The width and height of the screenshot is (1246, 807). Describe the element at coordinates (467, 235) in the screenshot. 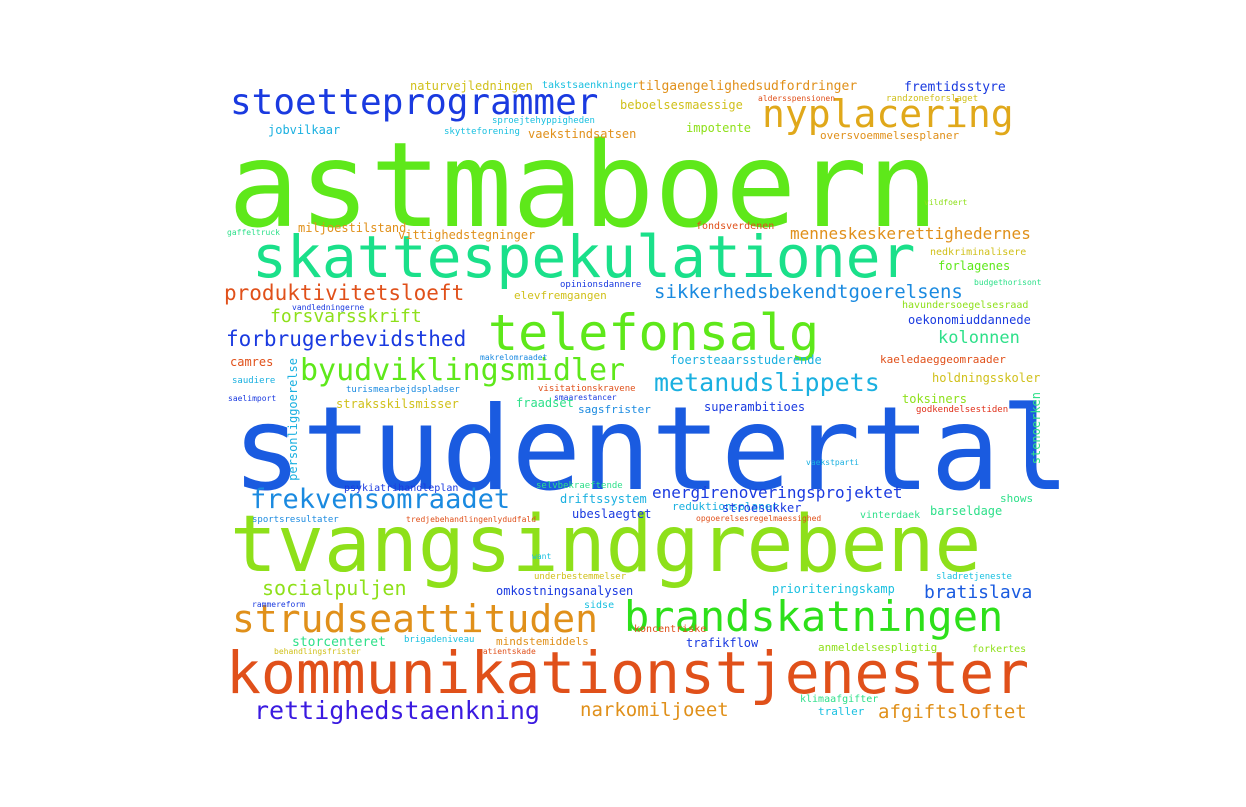

I see `word: vittighedstegninger` at that location.